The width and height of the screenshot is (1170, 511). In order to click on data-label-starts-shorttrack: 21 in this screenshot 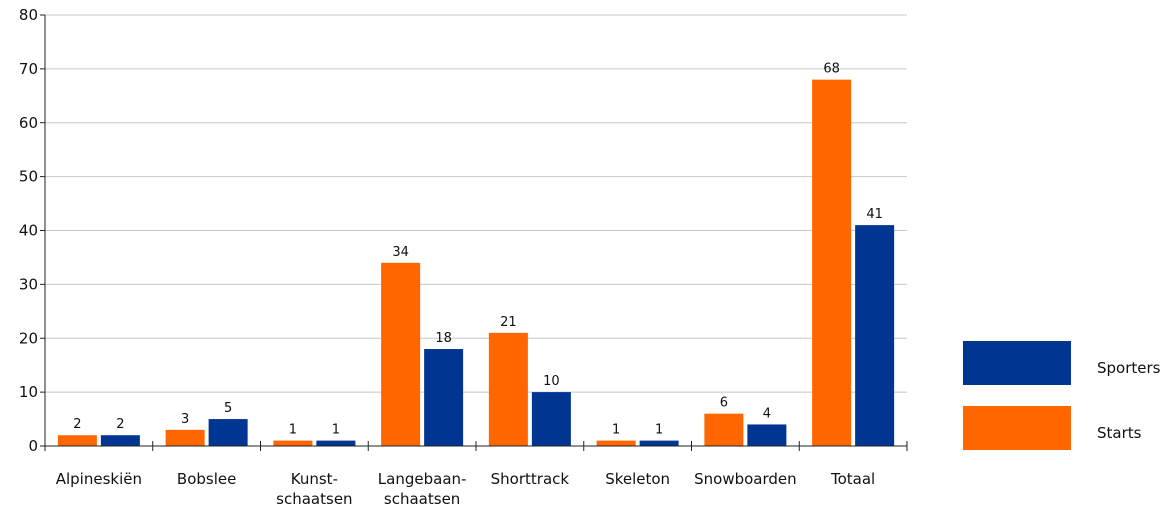, I will do `click(508, 322)`.